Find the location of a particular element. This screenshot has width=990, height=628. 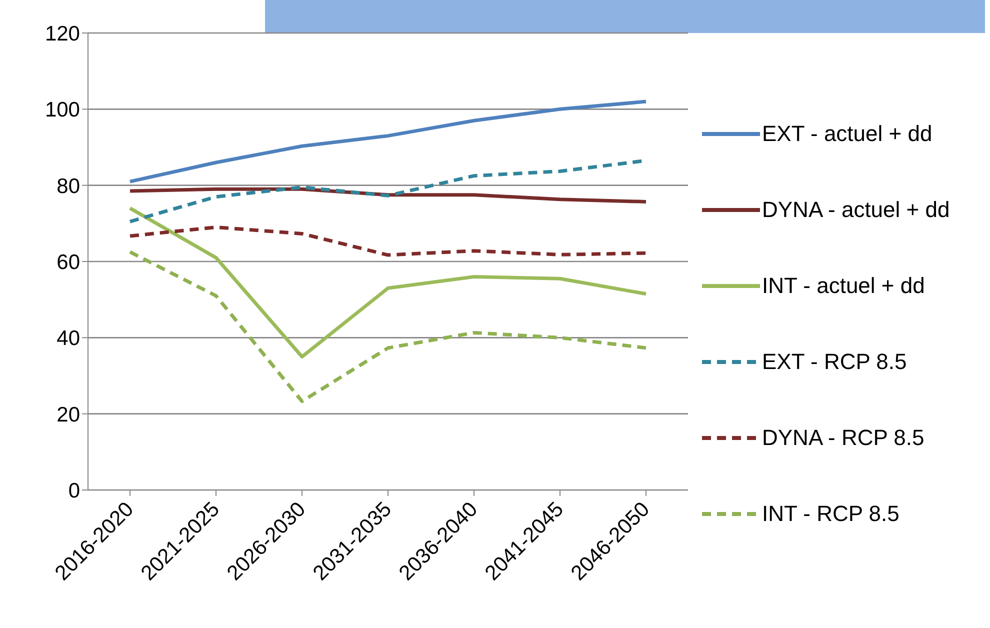

legend-label: DYNA - RCP 8.5 is located at coordinates (843, 438).